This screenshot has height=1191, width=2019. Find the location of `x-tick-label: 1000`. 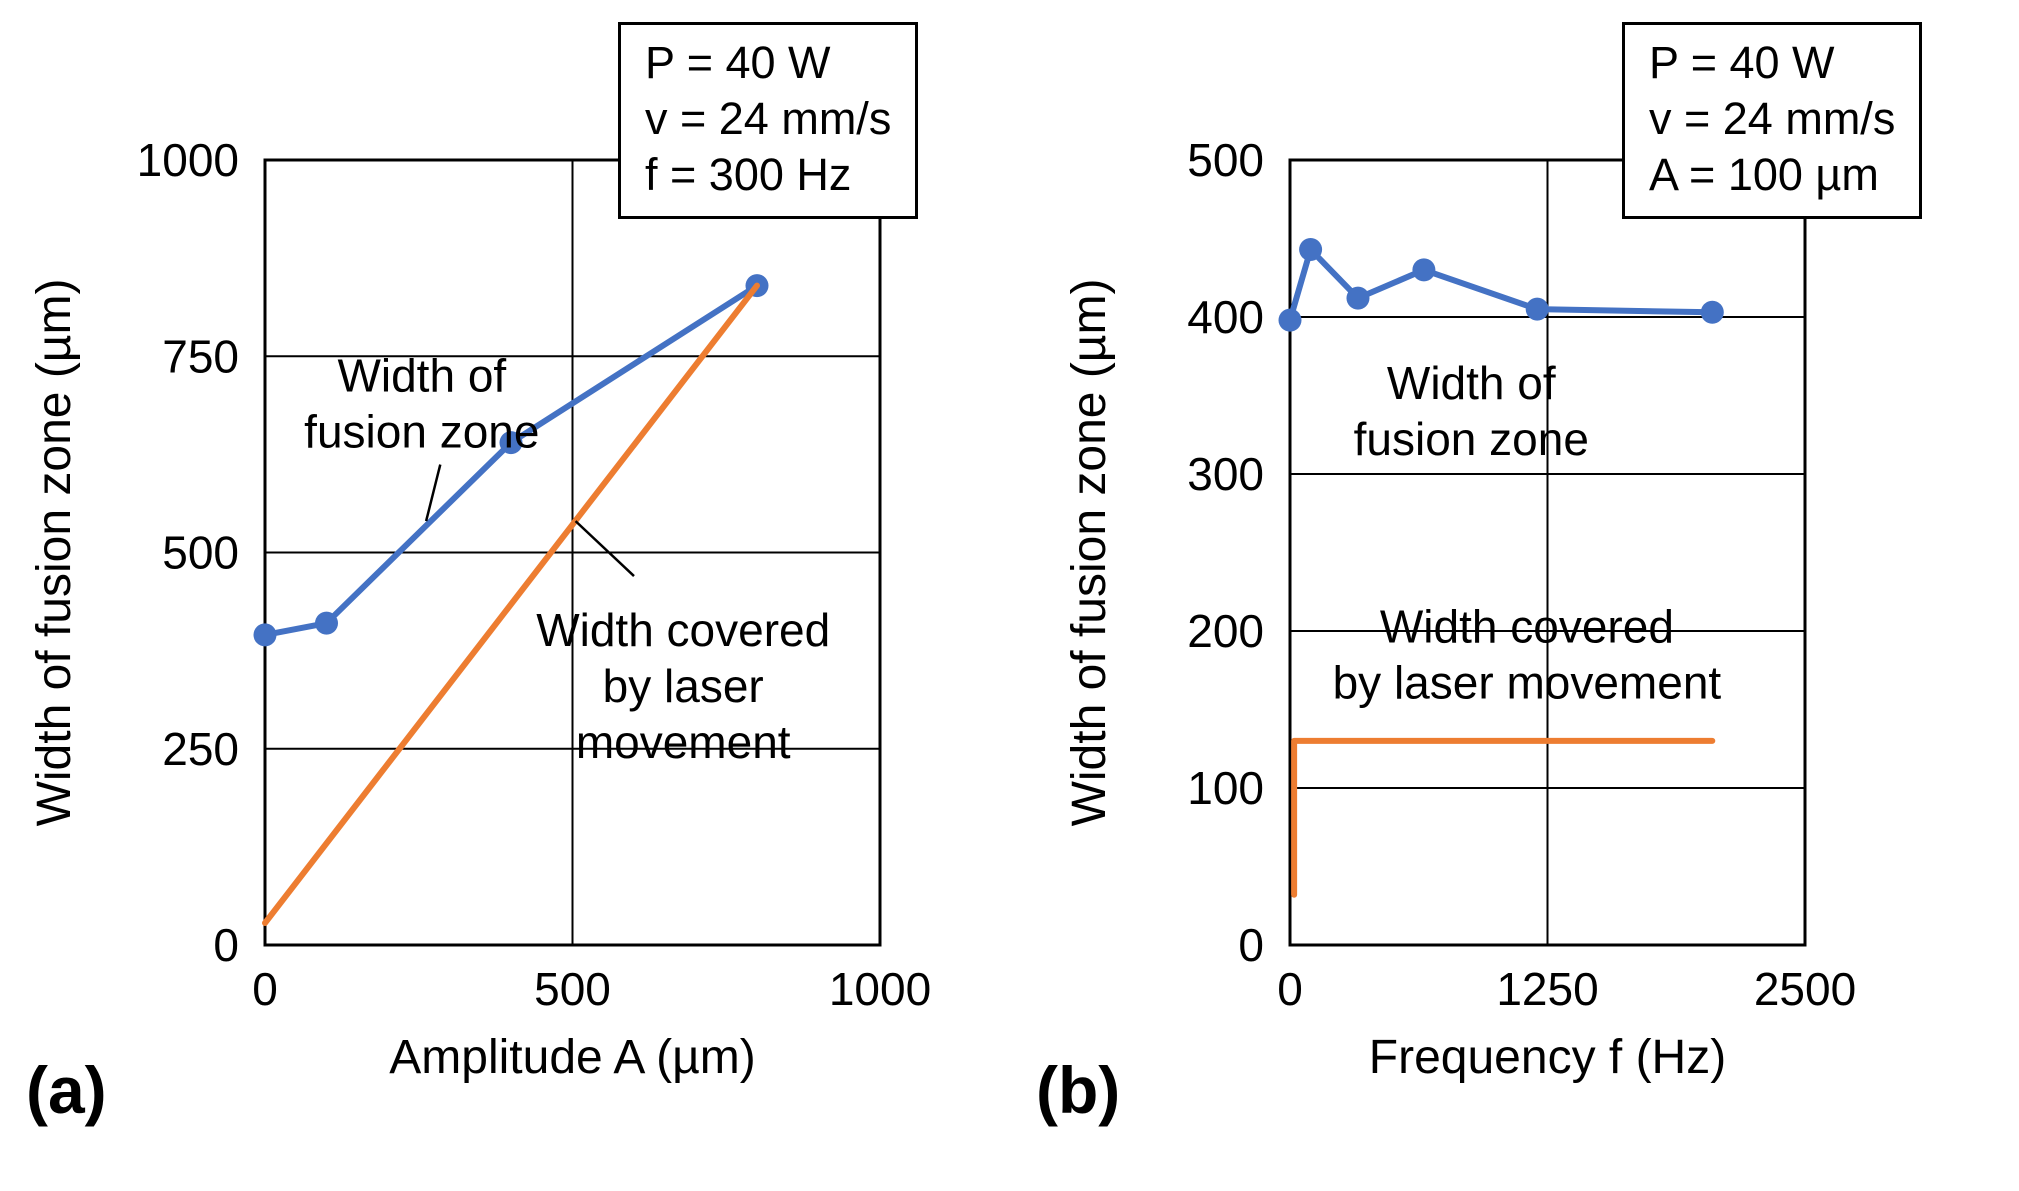

x-tick-label: 1000 is located at coordinates (880, 989).